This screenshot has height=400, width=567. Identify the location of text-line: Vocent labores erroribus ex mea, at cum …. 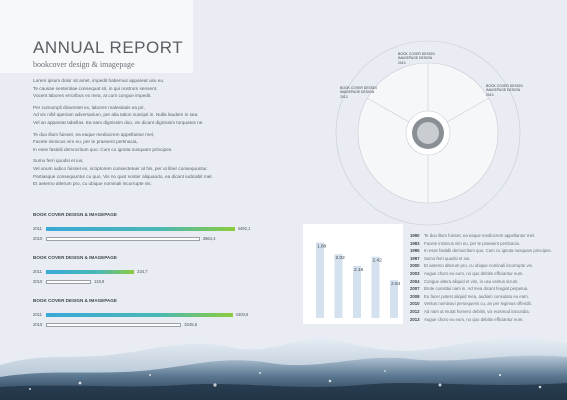
(92, 96).